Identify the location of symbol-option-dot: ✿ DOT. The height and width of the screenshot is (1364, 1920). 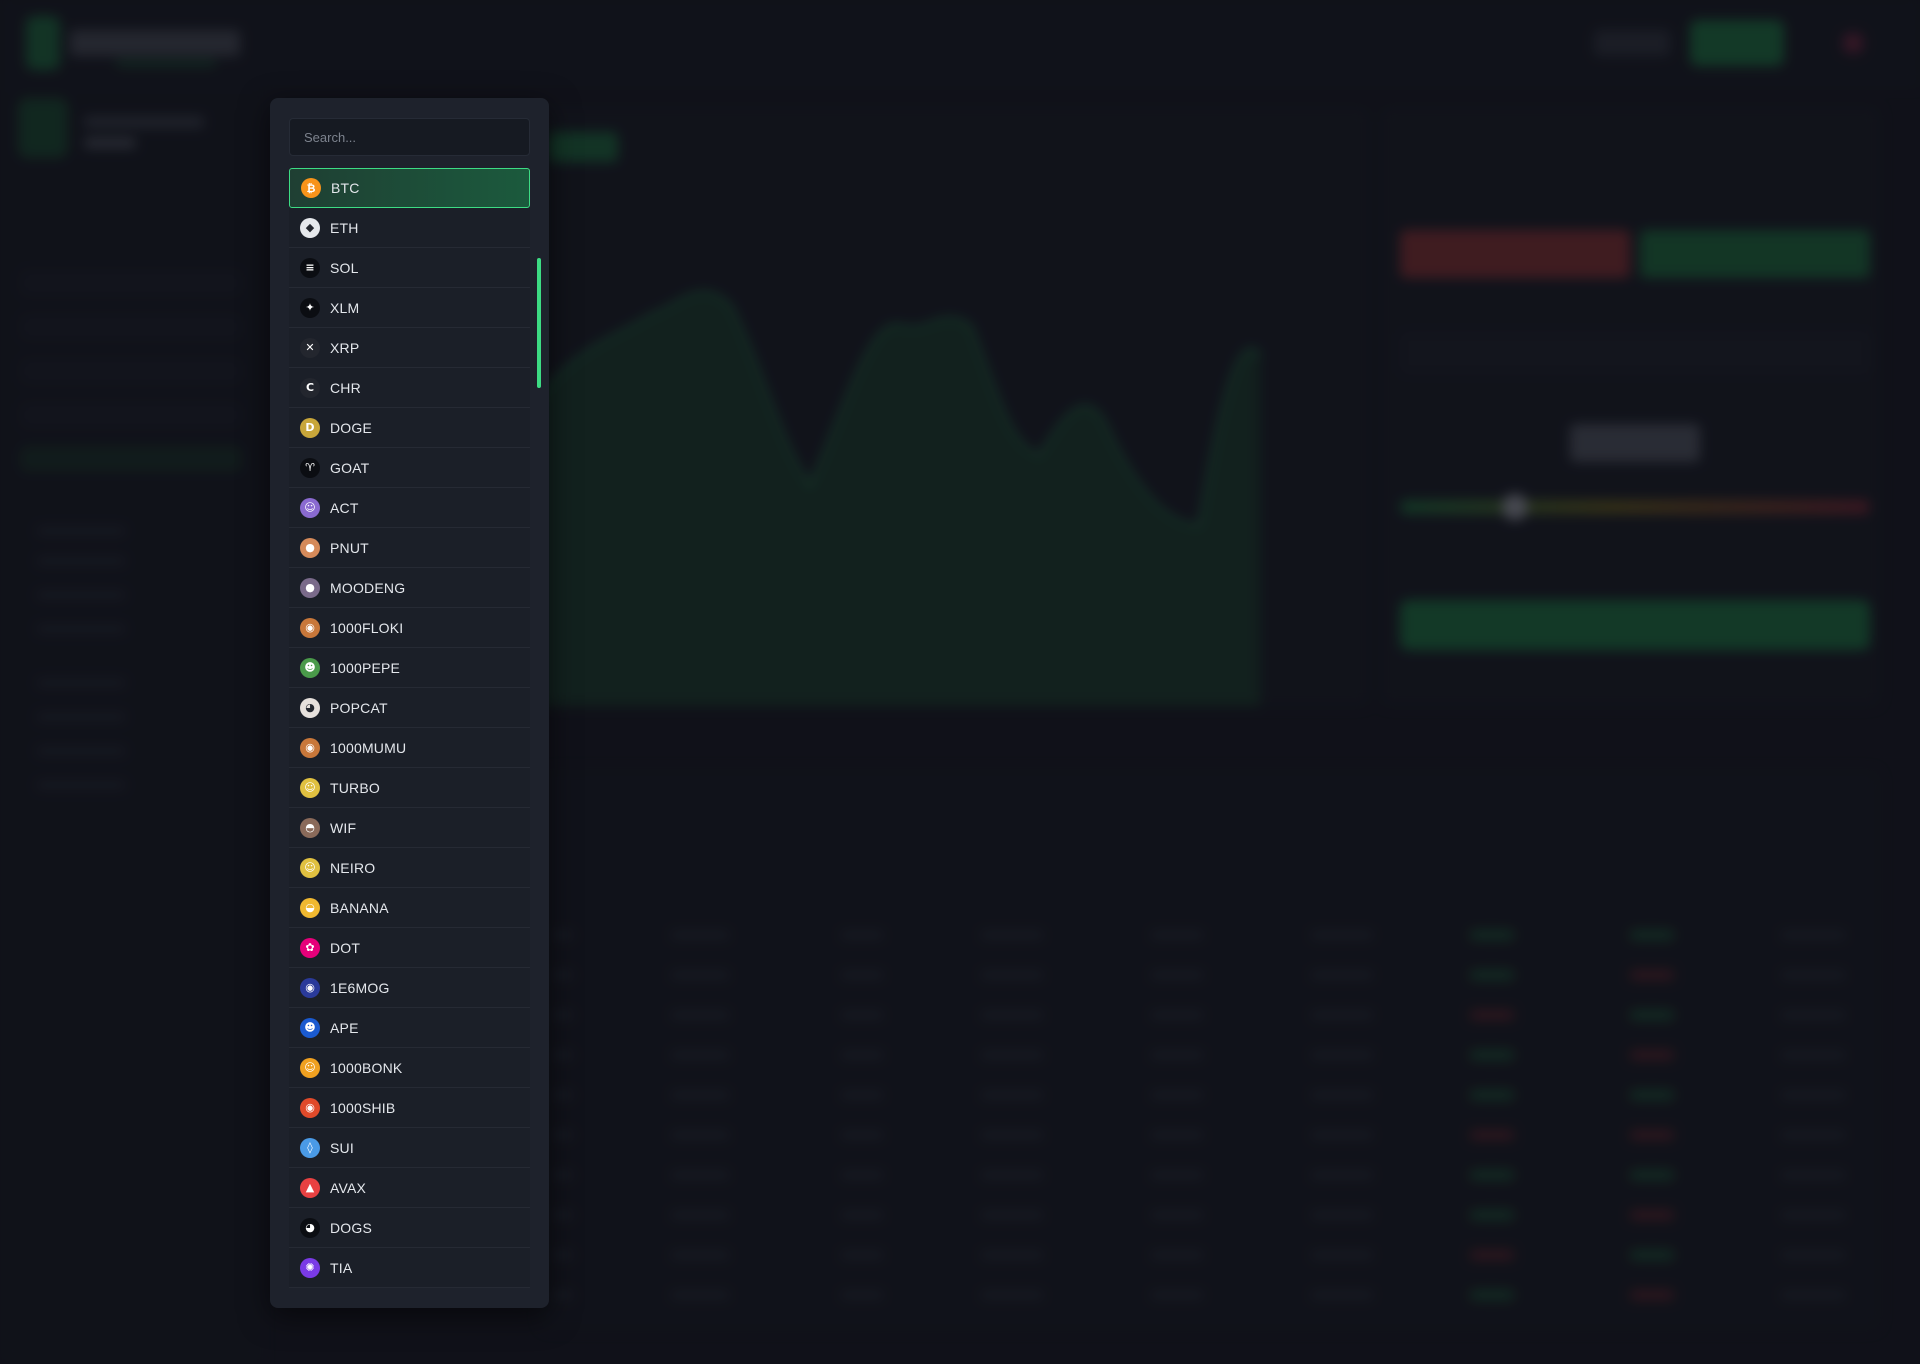
(409, 948).